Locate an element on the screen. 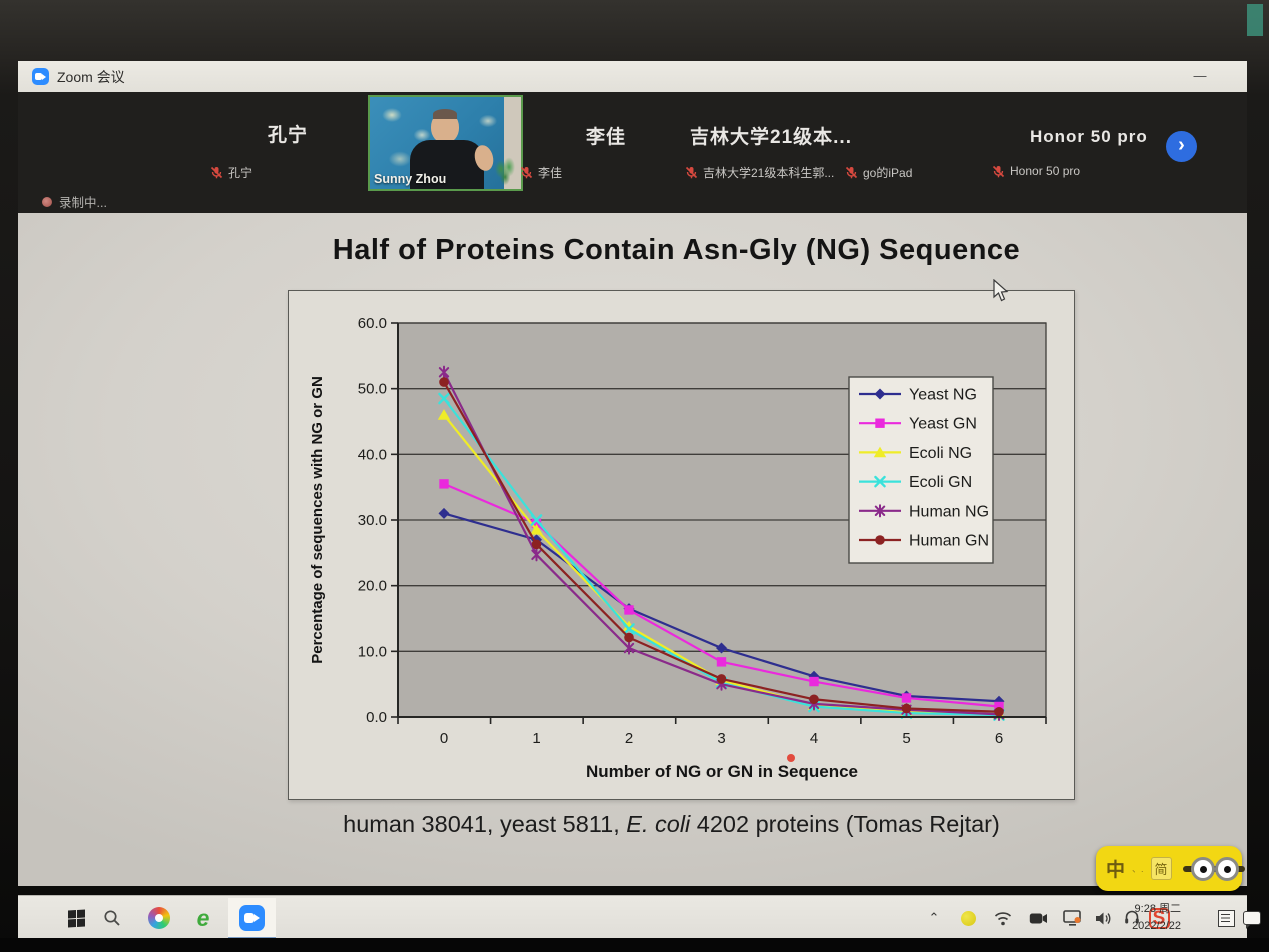  caption-italic: E. coli is located at coordinates (658, 824).